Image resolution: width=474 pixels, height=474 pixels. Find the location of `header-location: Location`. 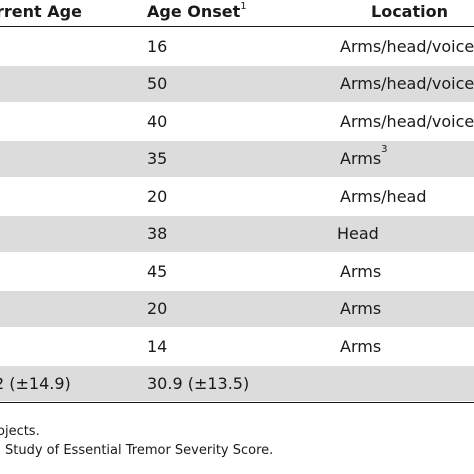

header-location: Location is located at coordinates (409, 11).